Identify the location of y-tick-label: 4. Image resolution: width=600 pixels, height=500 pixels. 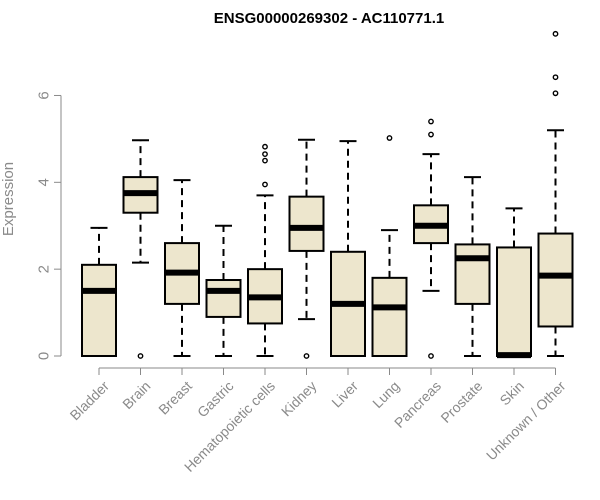
(43, 182).